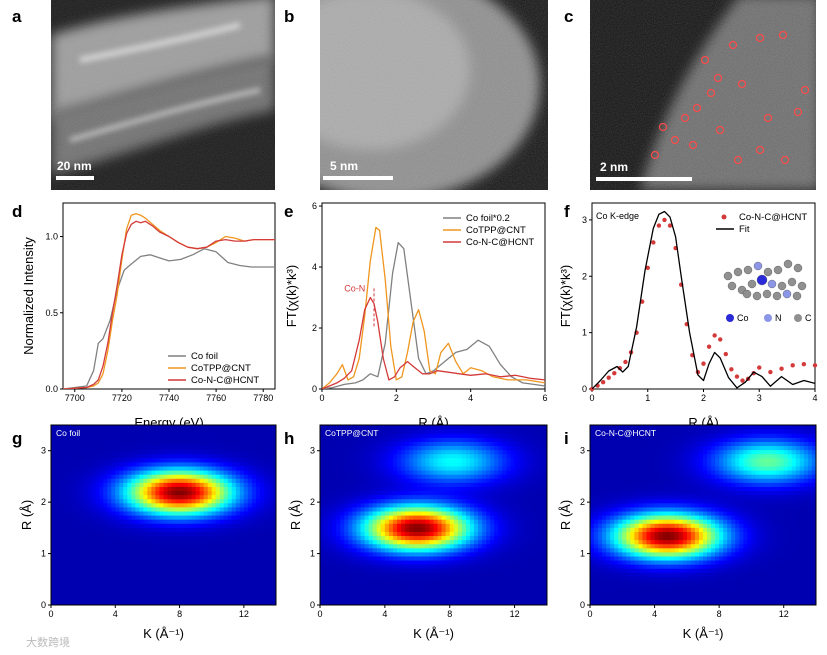 Image resolution: width=827 pixels, height=655 pixels. I want to click on data-point, so click(664, 220).